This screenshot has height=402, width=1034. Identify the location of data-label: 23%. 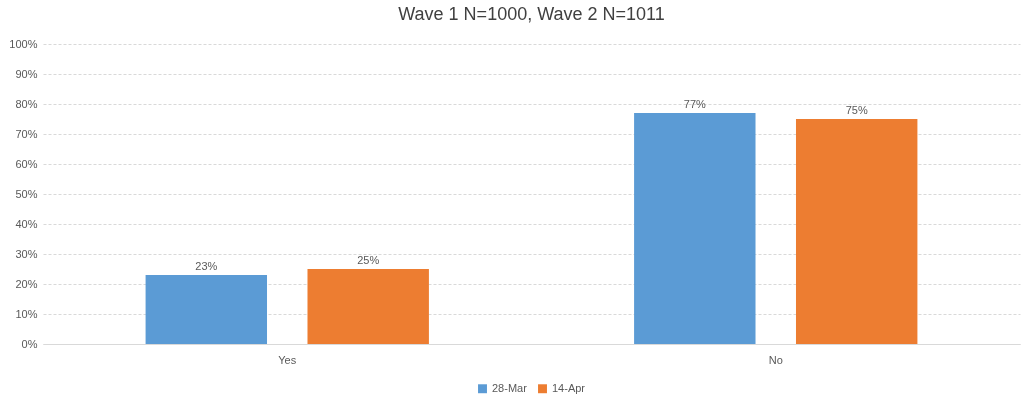
(206, 266).